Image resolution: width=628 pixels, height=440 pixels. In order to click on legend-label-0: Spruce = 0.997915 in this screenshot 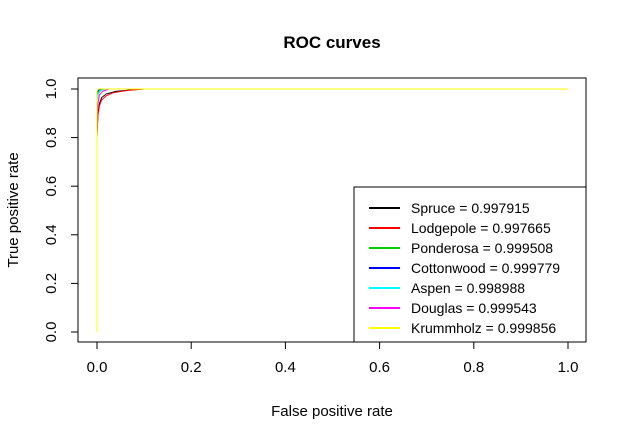, I will do `click(470, 208)`.